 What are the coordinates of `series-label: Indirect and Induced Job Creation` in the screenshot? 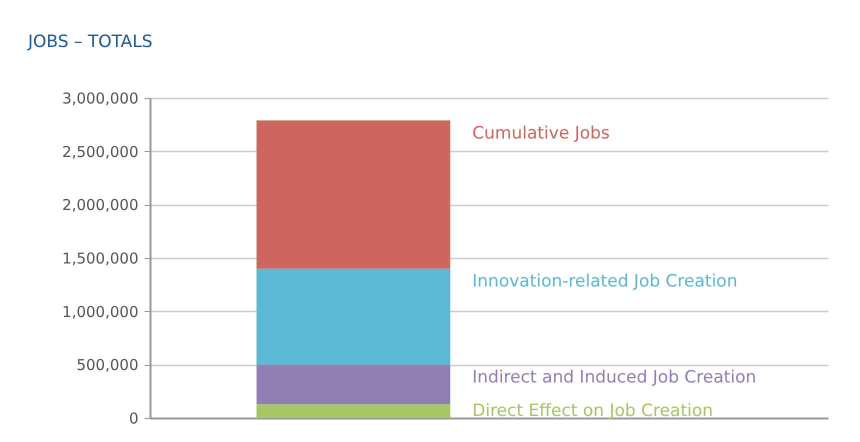 It's located at (614, 378).